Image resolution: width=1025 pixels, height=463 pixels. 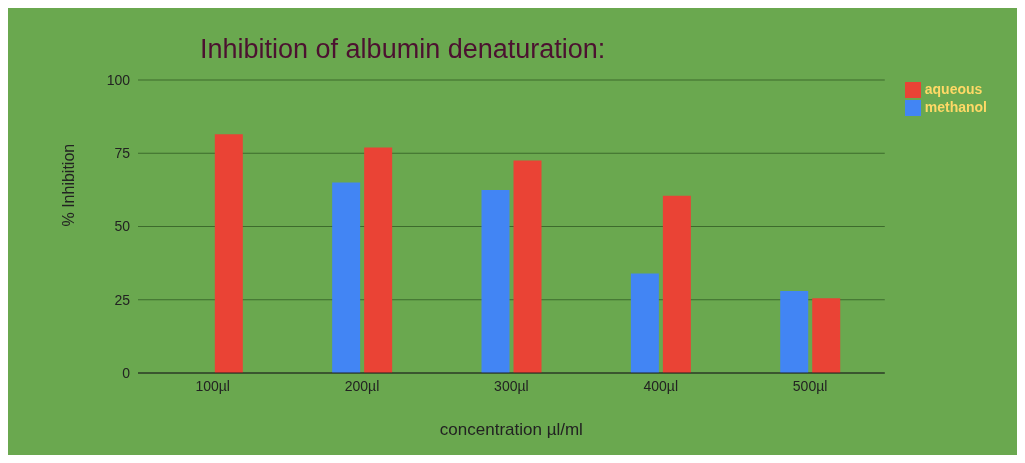 I want to click on y-axis-title: % Inhibition, so click(x=68, y=185).